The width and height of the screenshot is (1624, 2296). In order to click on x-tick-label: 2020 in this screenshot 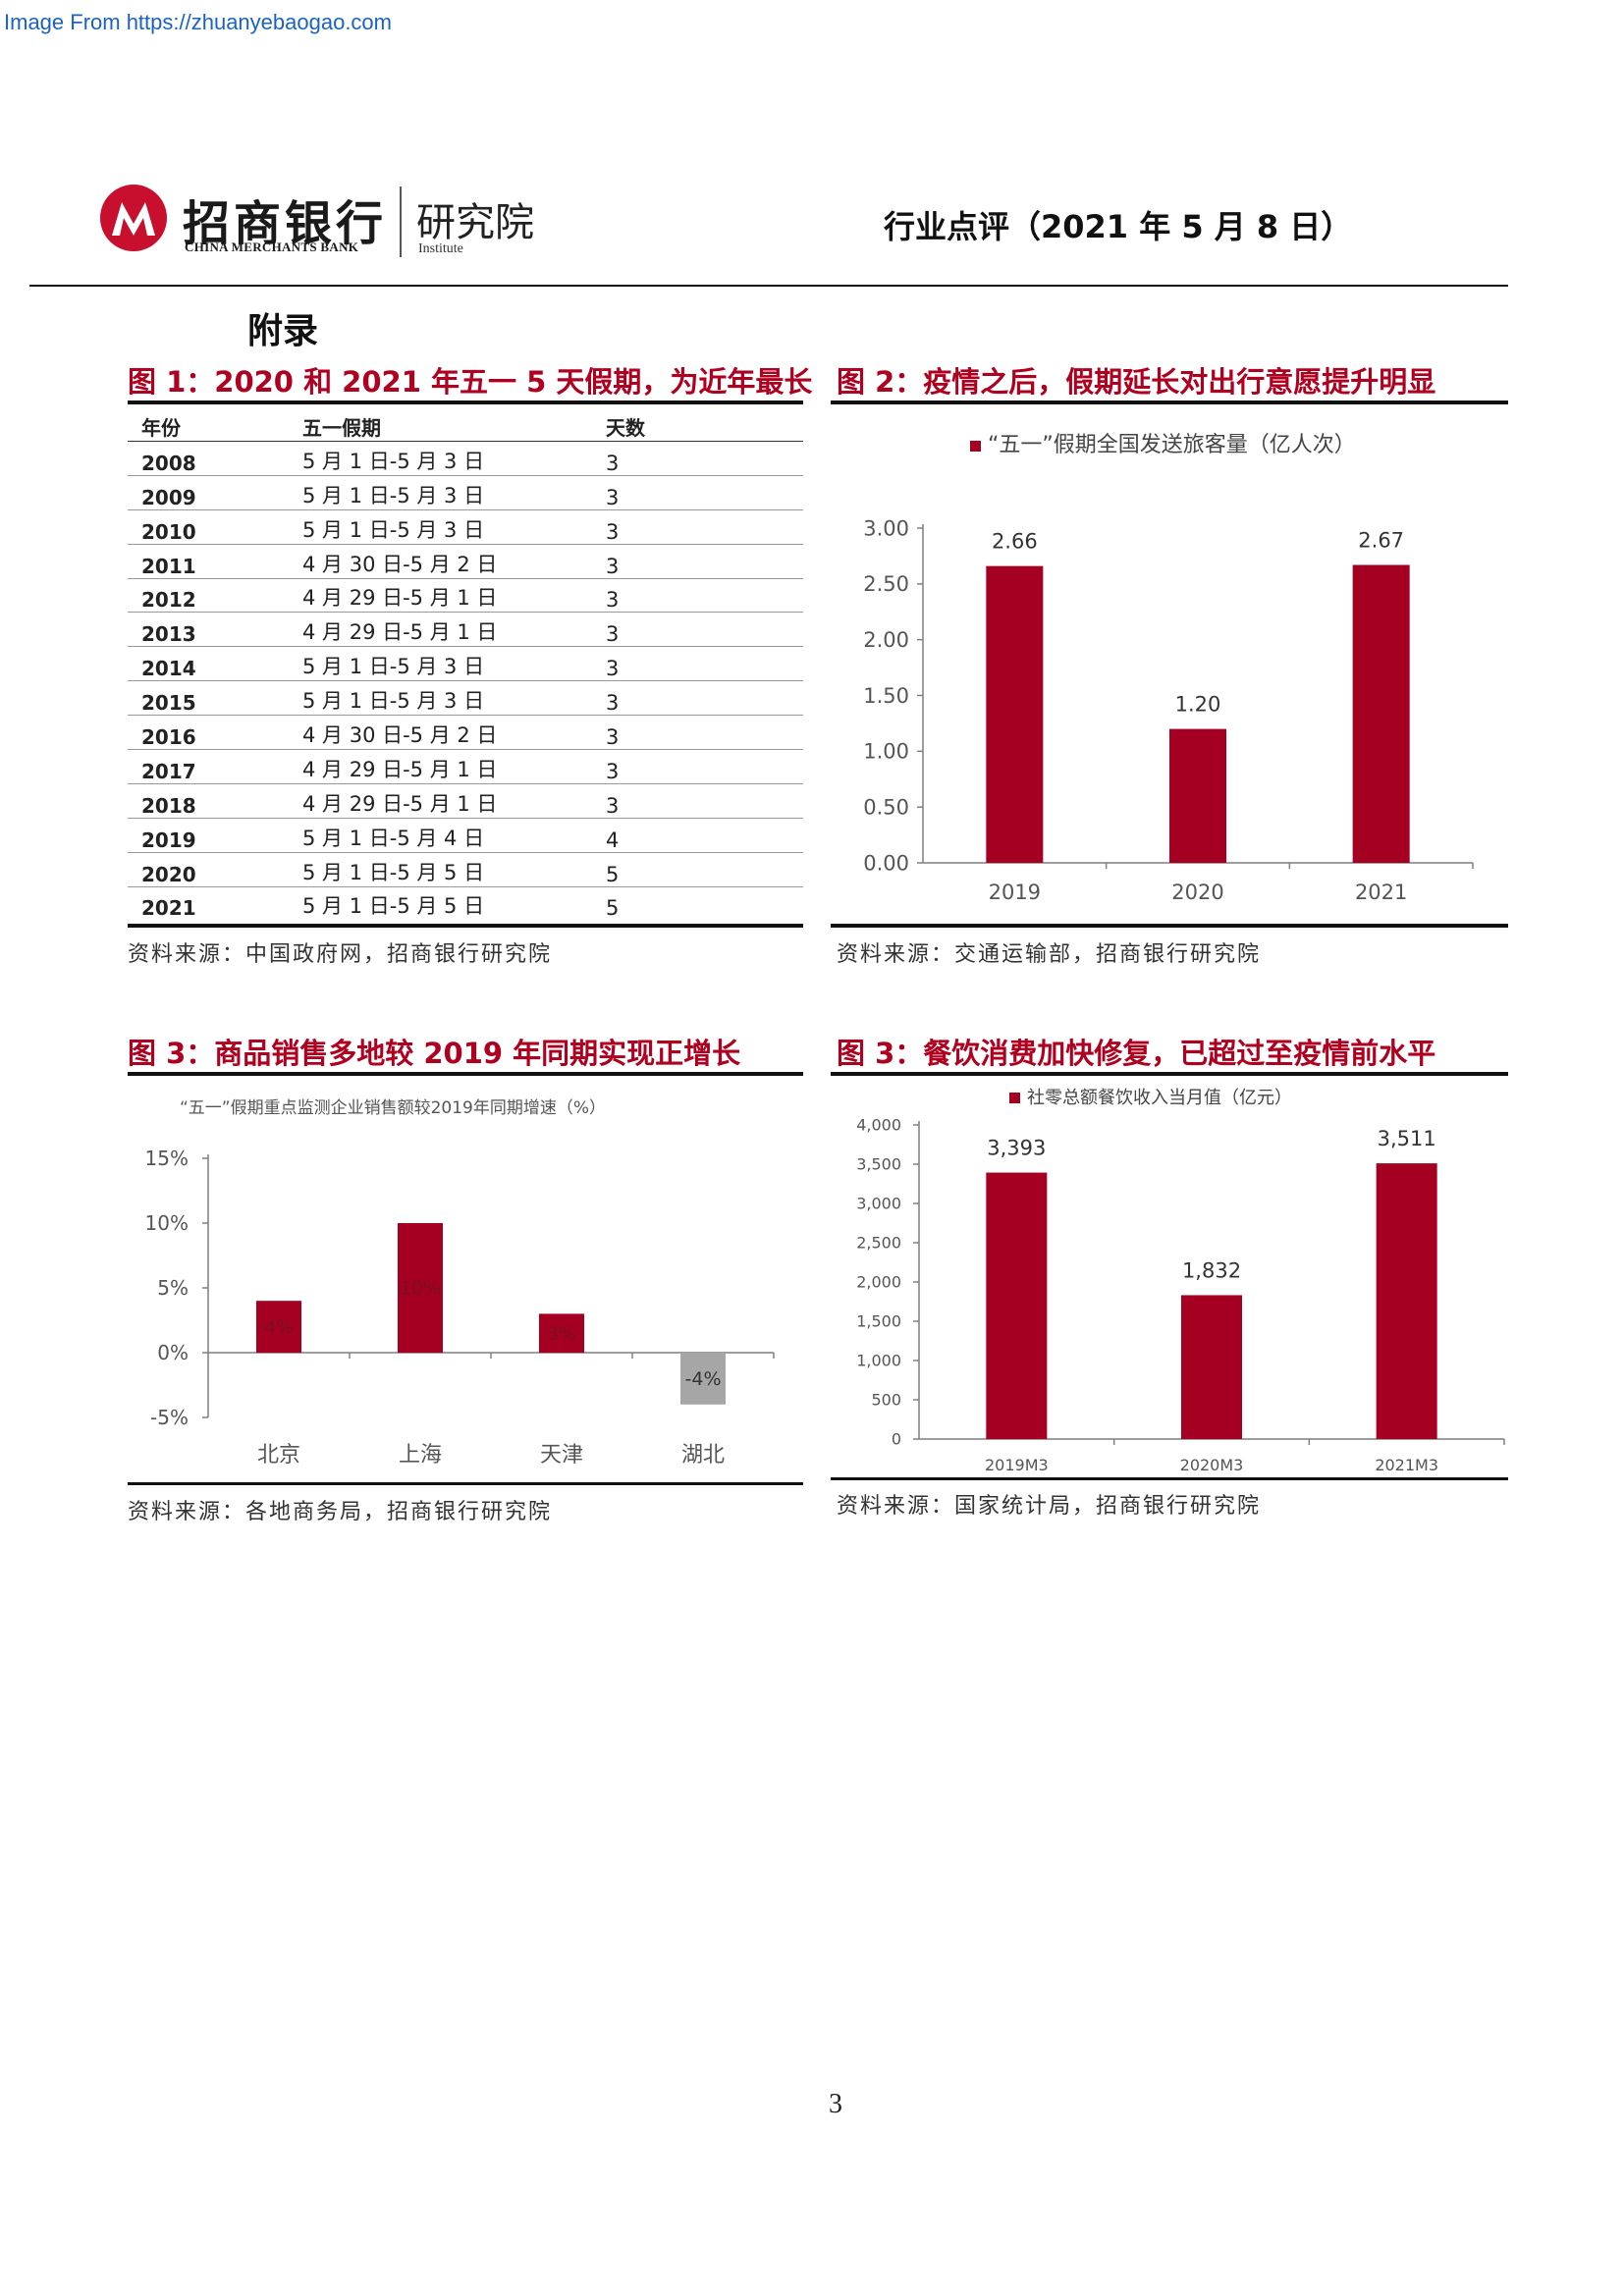, I will do `click(1197, 892)`.